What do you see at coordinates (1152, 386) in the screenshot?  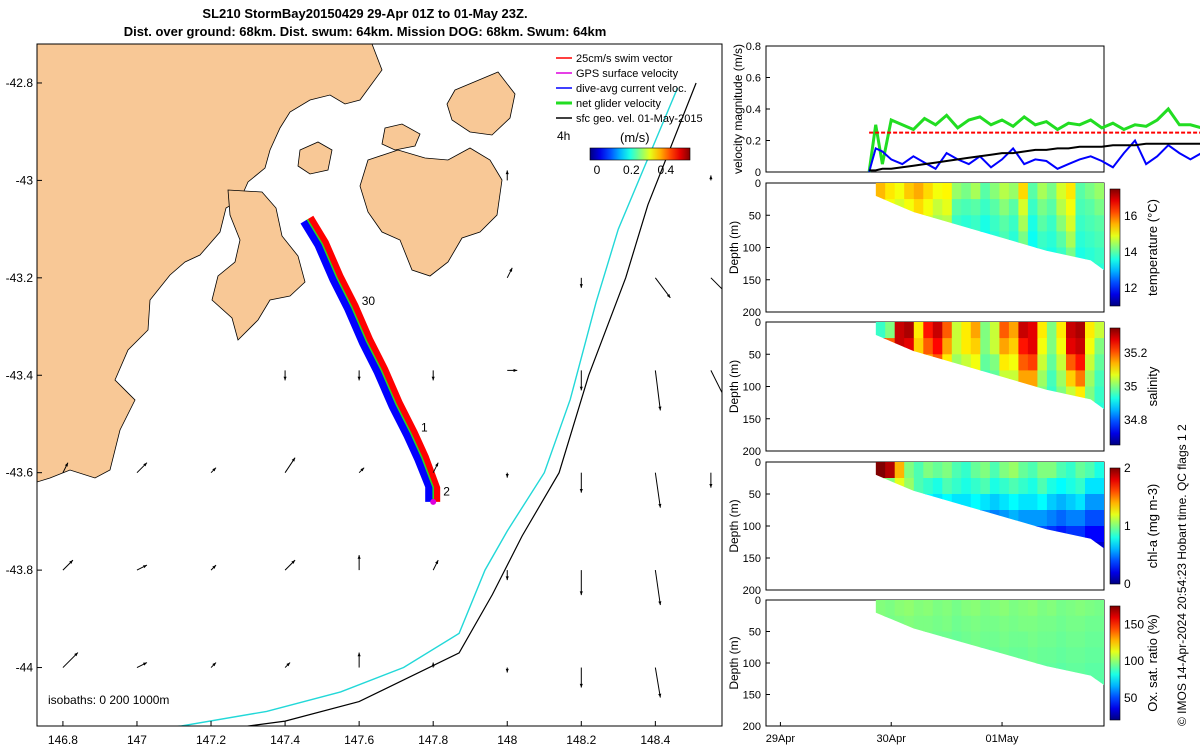 I see `section-colorbar-label: salinity` at bounding box center [1152, 386].